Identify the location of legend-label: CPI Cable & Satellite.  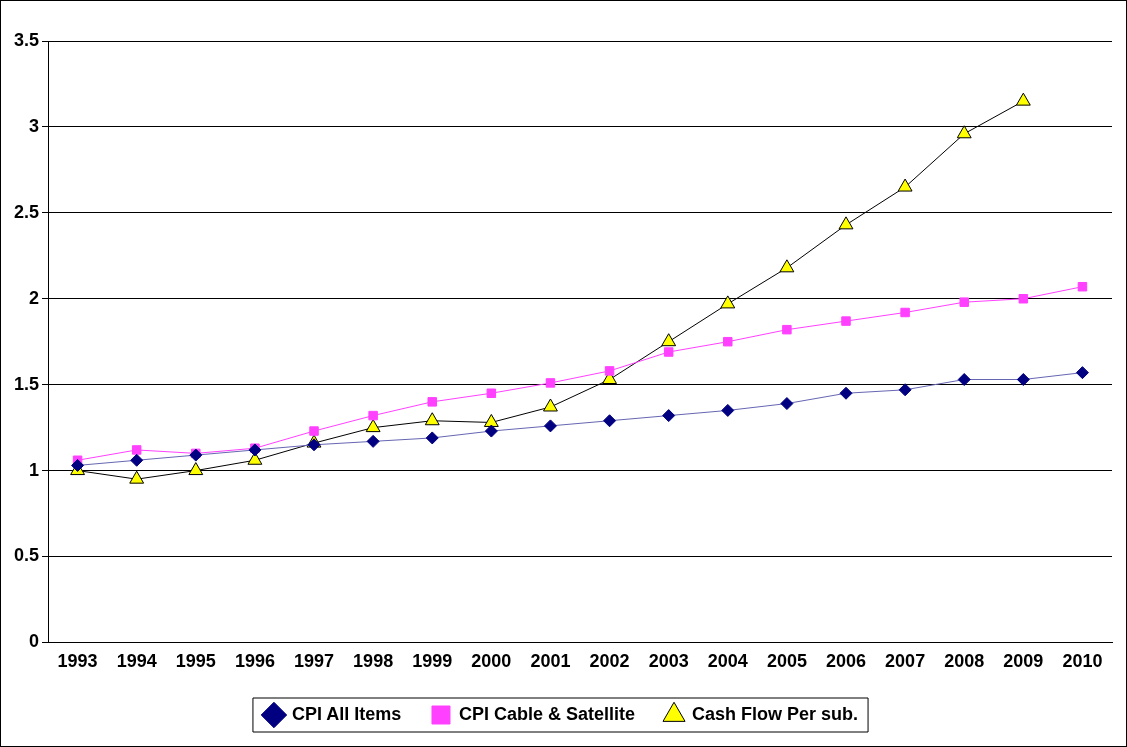
(547, 713).